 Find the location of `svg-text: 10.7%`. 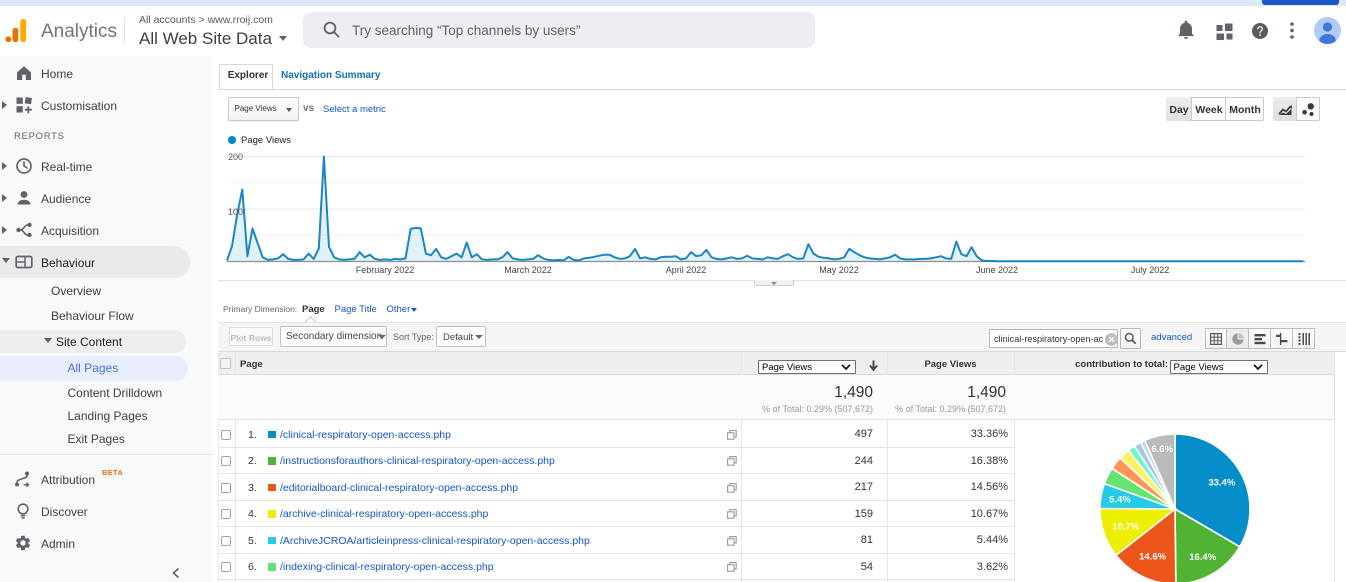

svg-text: 10.7% is located at coordinates (1125, 526).